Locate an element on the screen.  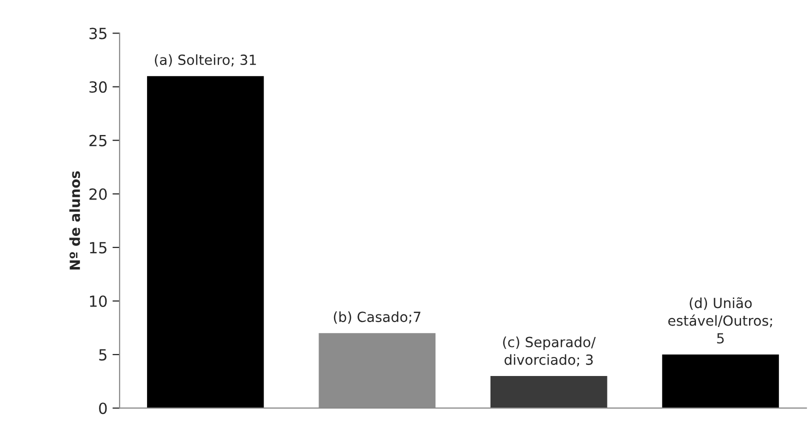
data-label: (b) Casado;7 is located at coordinates (377, 317).